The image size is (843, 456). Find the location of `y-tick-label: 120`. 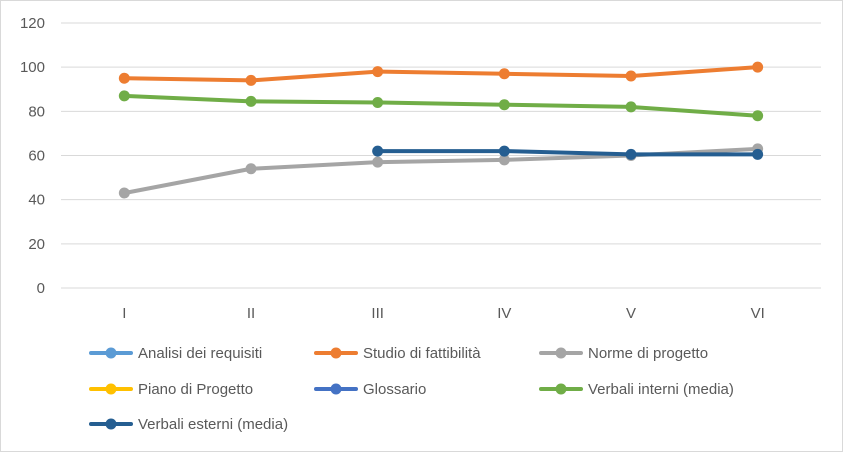

y-tick-label: 120 is located at coordinates (32, 23).